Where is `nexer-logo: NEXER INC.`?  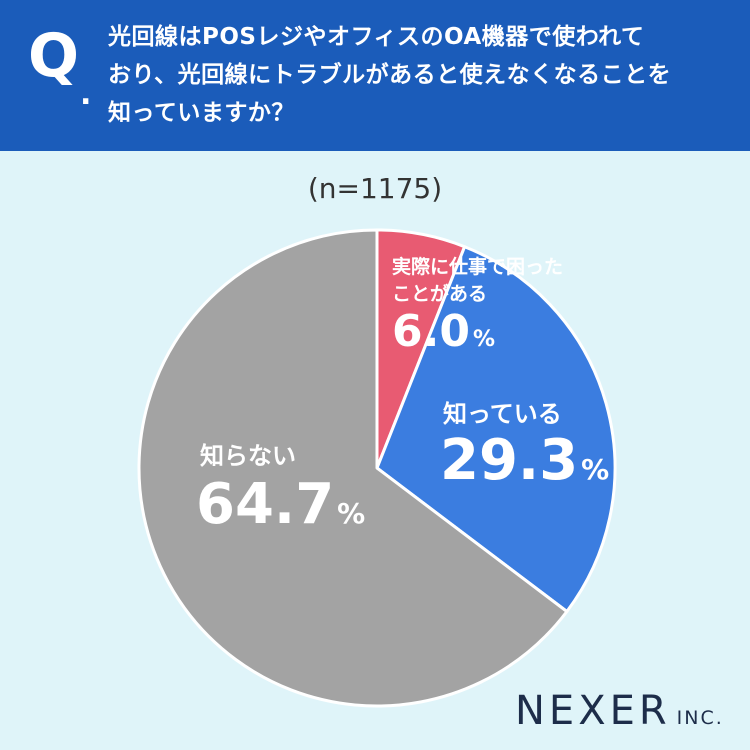 nexer-logo: NEXER INC. is located at coordinates (619, 711).